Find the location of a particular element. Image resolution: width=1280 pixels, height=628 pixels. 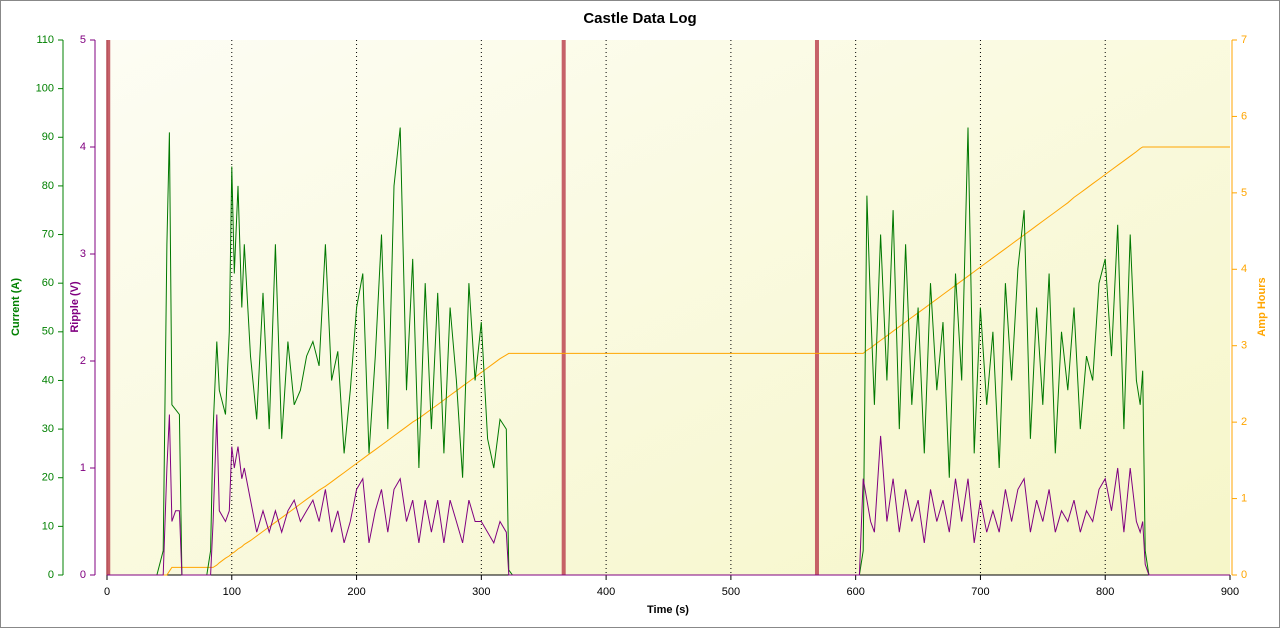

y3-tick-label: 3 is located at coordinates (1244, 346).